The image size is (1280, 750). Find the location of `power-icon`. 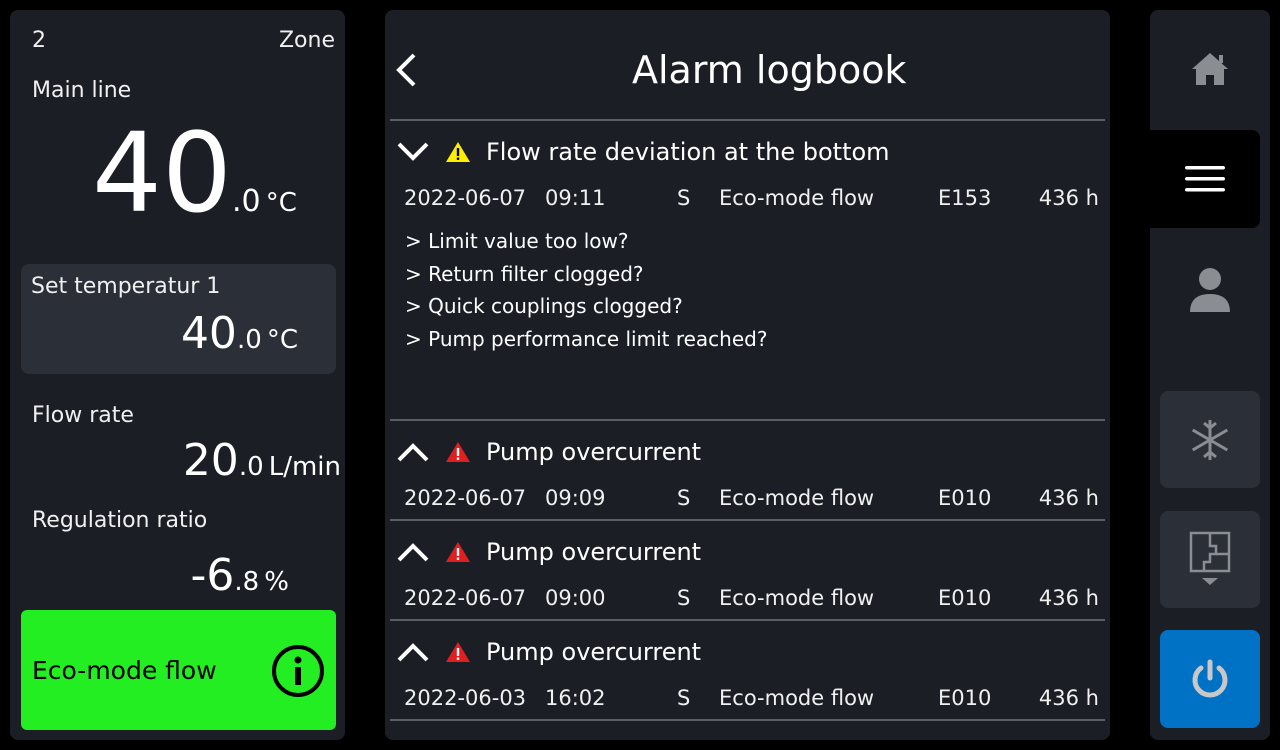

power-icon is located at coordinates (1210, 678).